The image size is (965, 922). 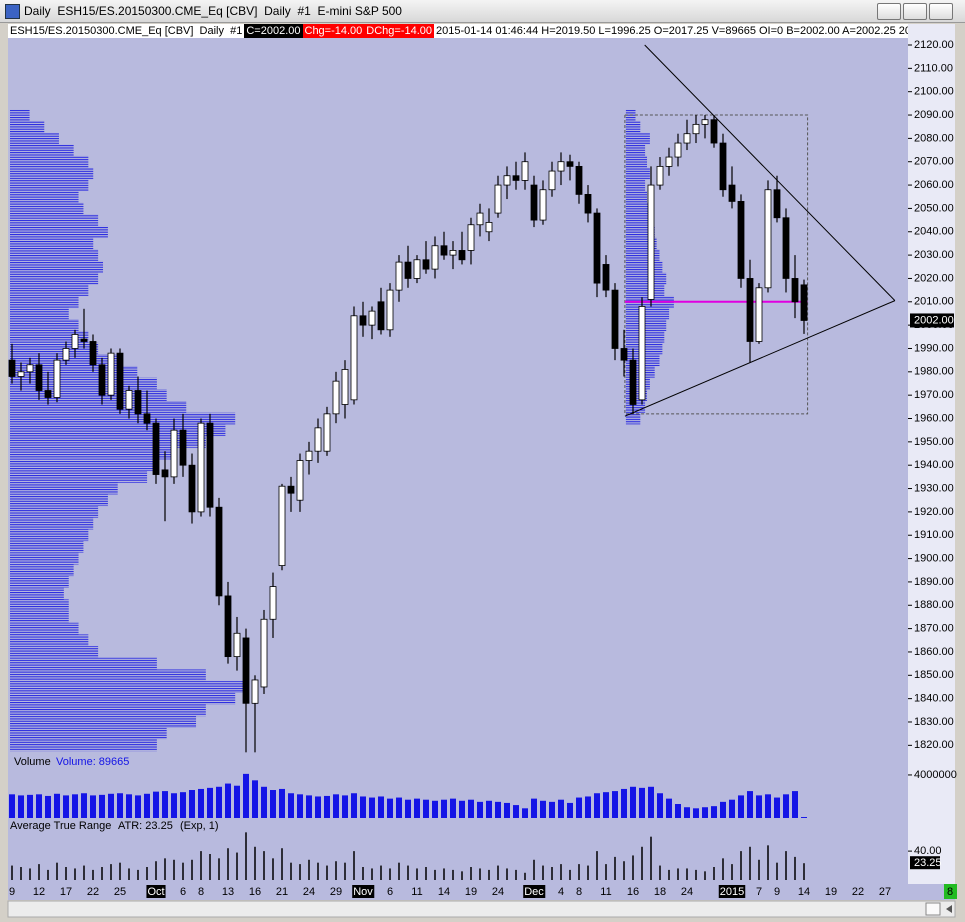 I want to click on volume-tick-label: 4000000, so click(x=935, y=775).